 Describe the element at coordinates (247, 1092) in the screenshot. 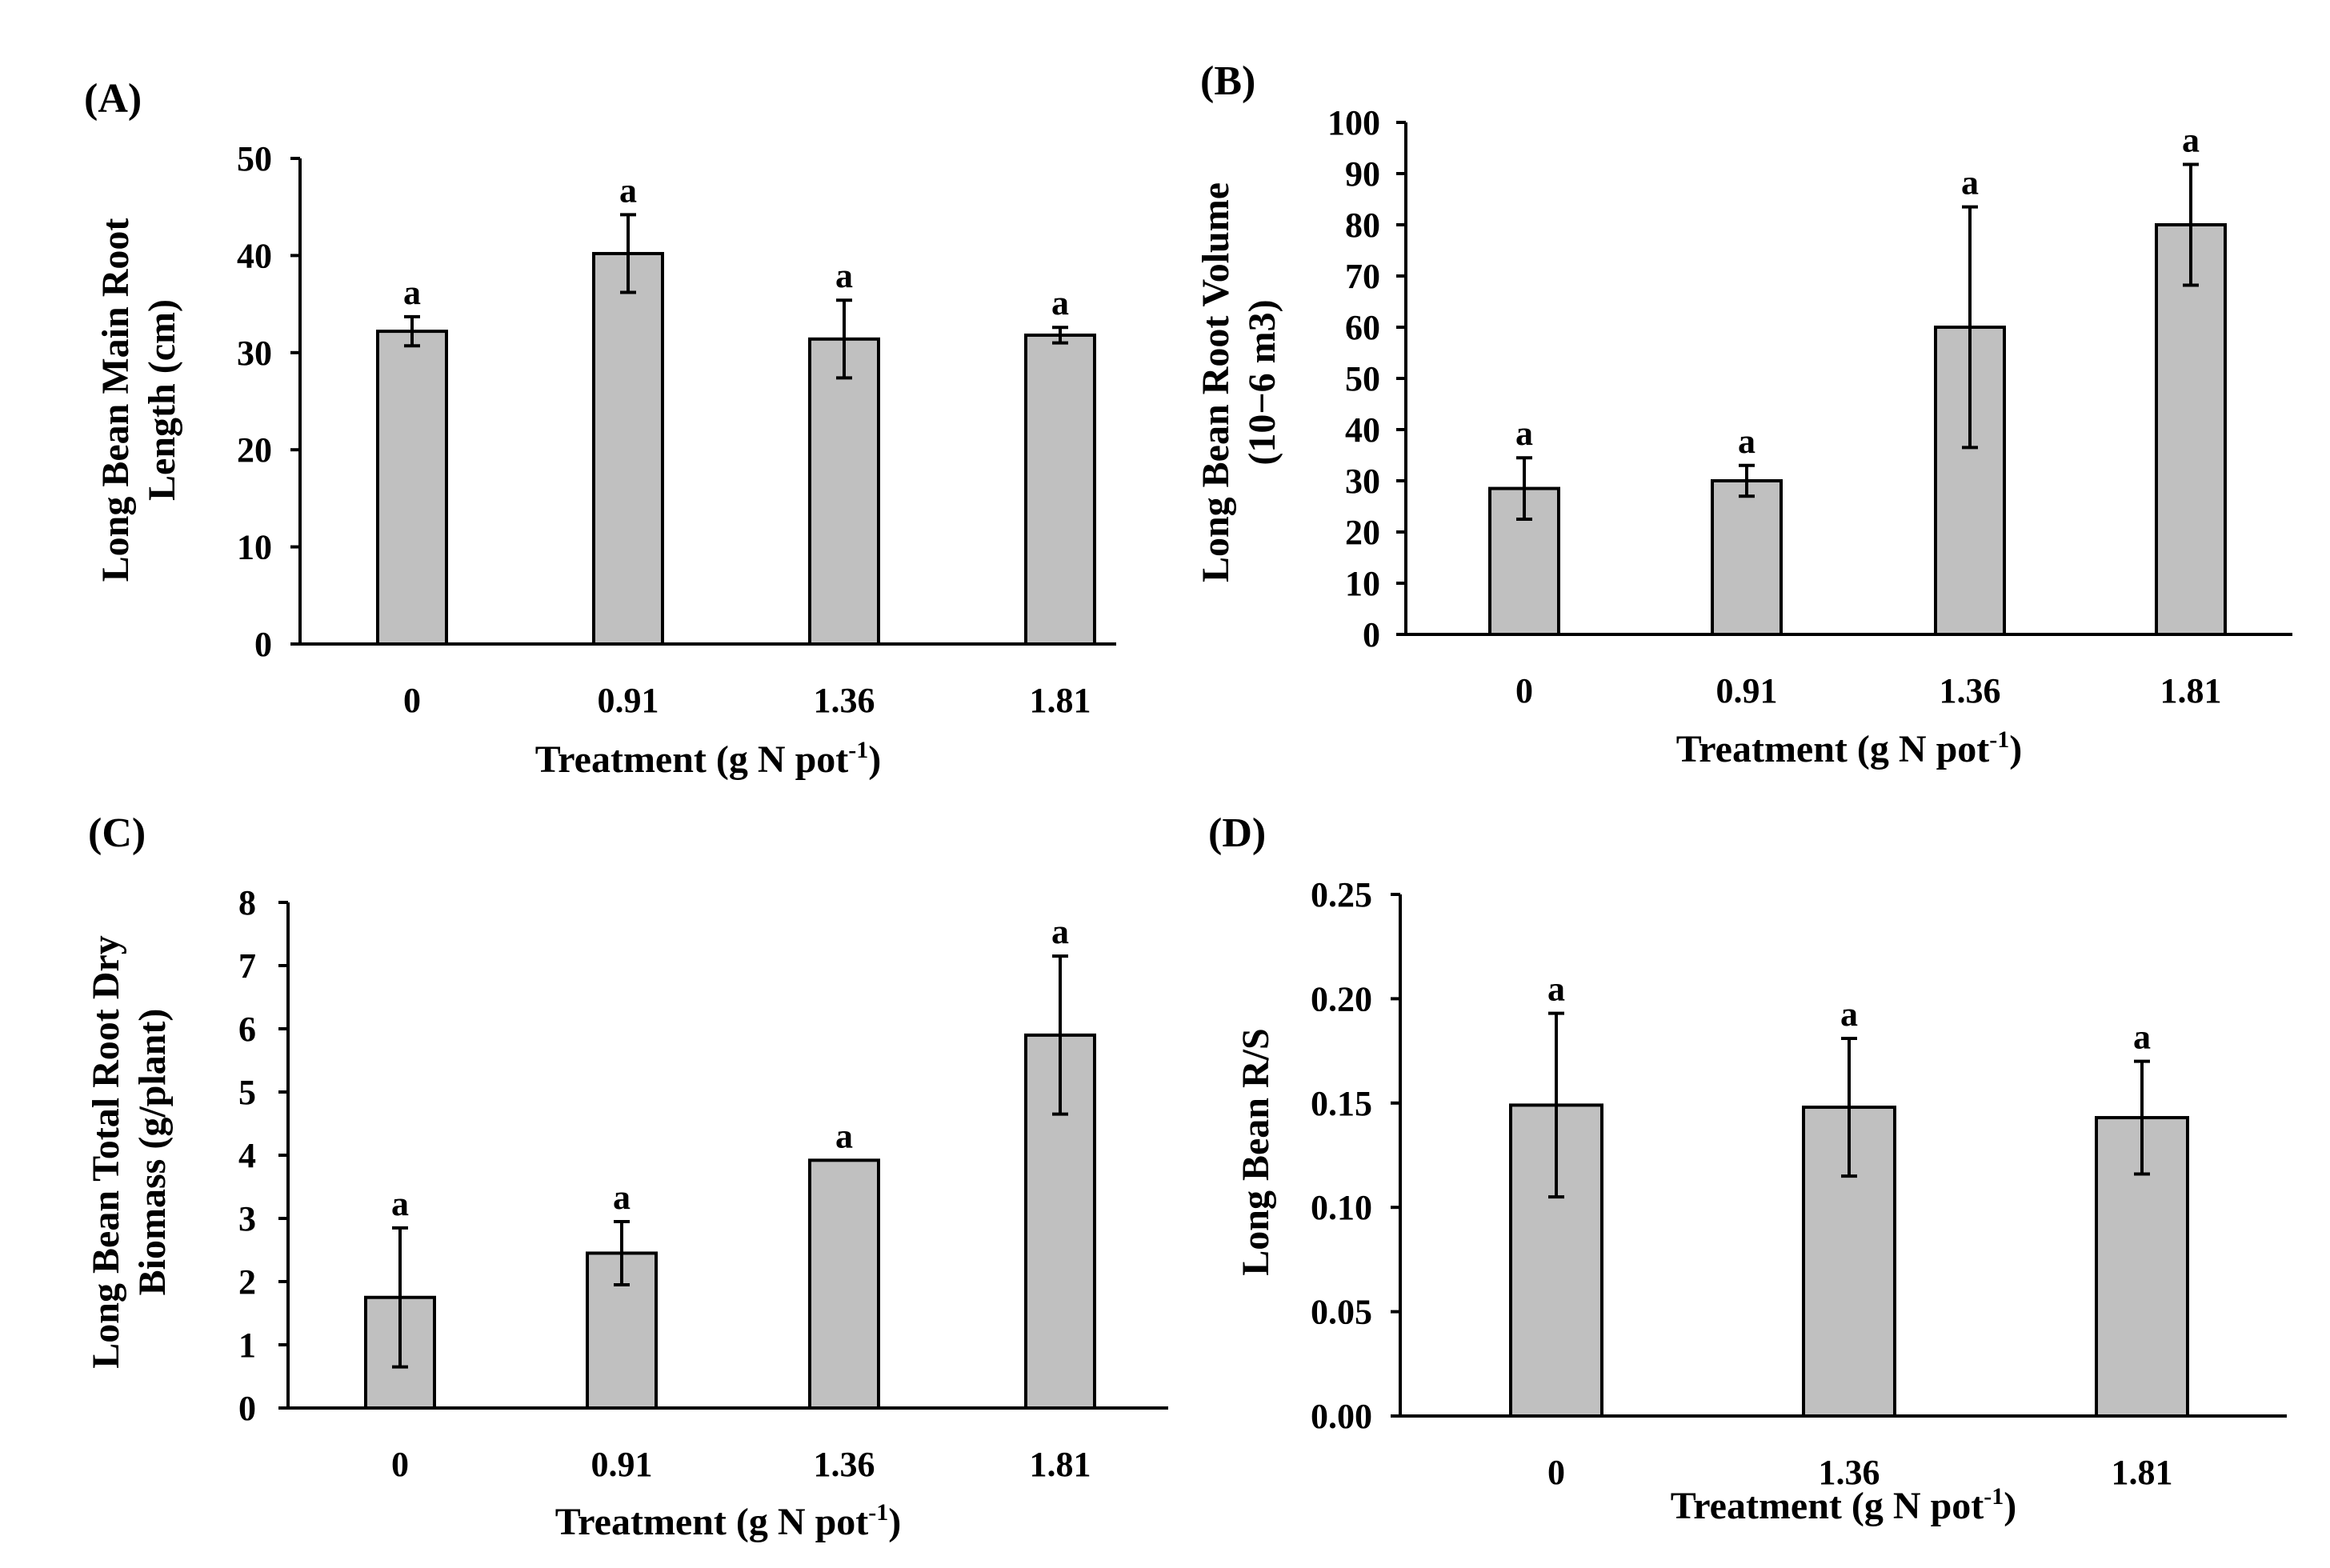

I see `y-tick-label: 5` at that location.